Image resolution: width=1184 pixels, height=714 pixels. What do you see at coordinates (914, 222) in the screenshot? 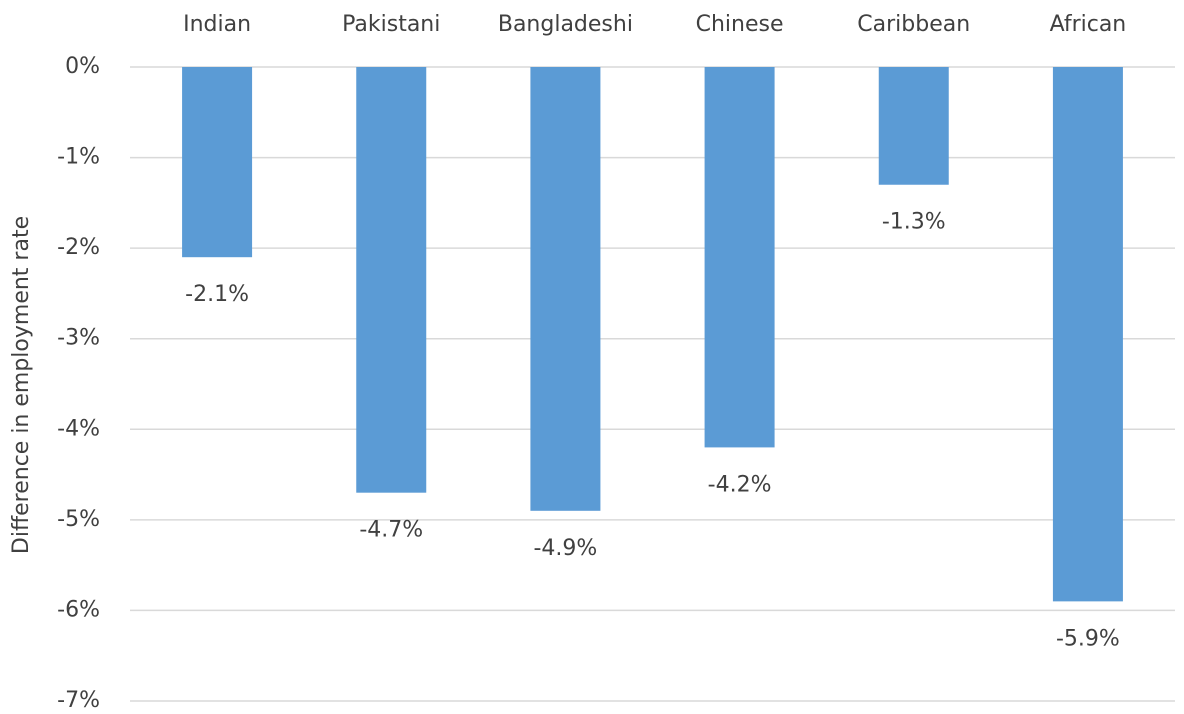
I see `data-label: -1.3%` at bounding box center [914, 222].